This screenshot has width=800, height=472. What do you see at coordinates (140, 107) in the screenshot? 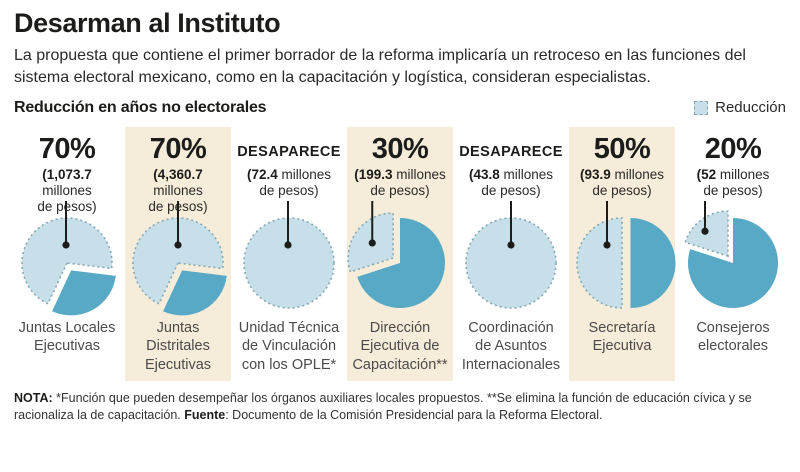
I see `section-label: Reducción en años no electorales` at bounding box center [140, 107].